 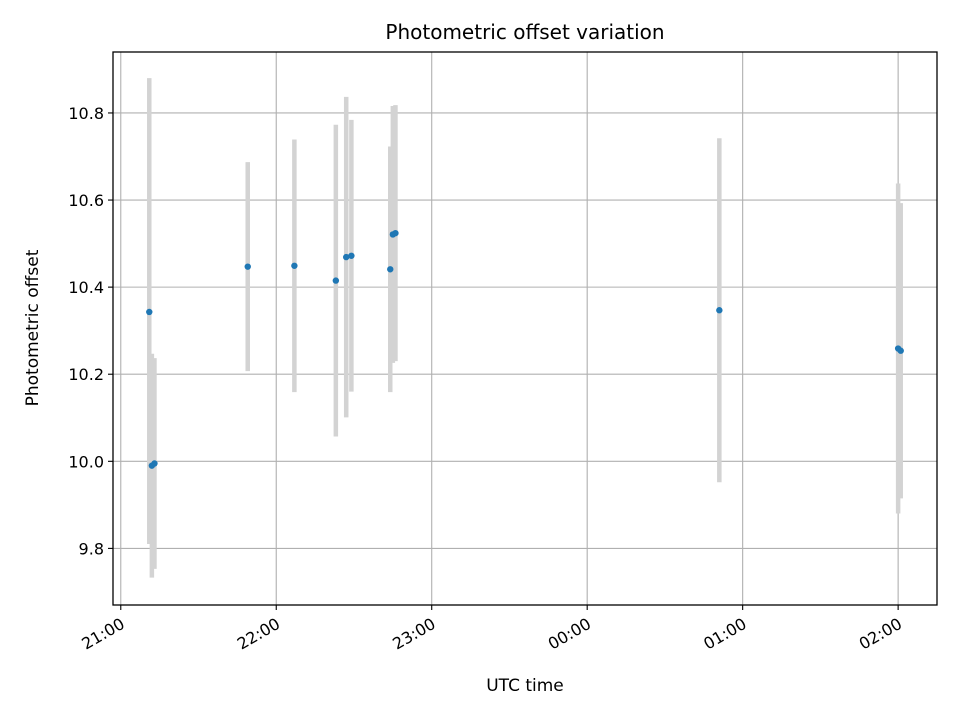 What do you see at coordinates (86, 461) in the screenshot?
I see `y-tick-label: 10.0` at bounding box center [86, 461].